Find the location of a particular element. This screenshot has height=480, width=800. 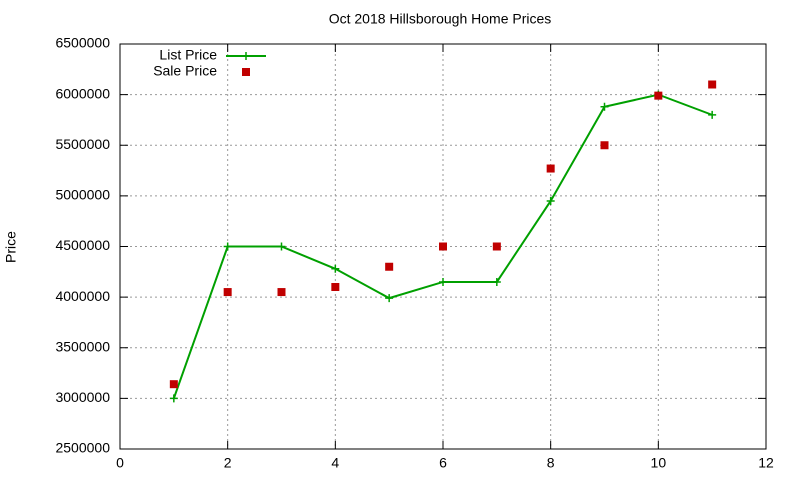

x-tick-label: 12 is located at coordinates (766, 463).